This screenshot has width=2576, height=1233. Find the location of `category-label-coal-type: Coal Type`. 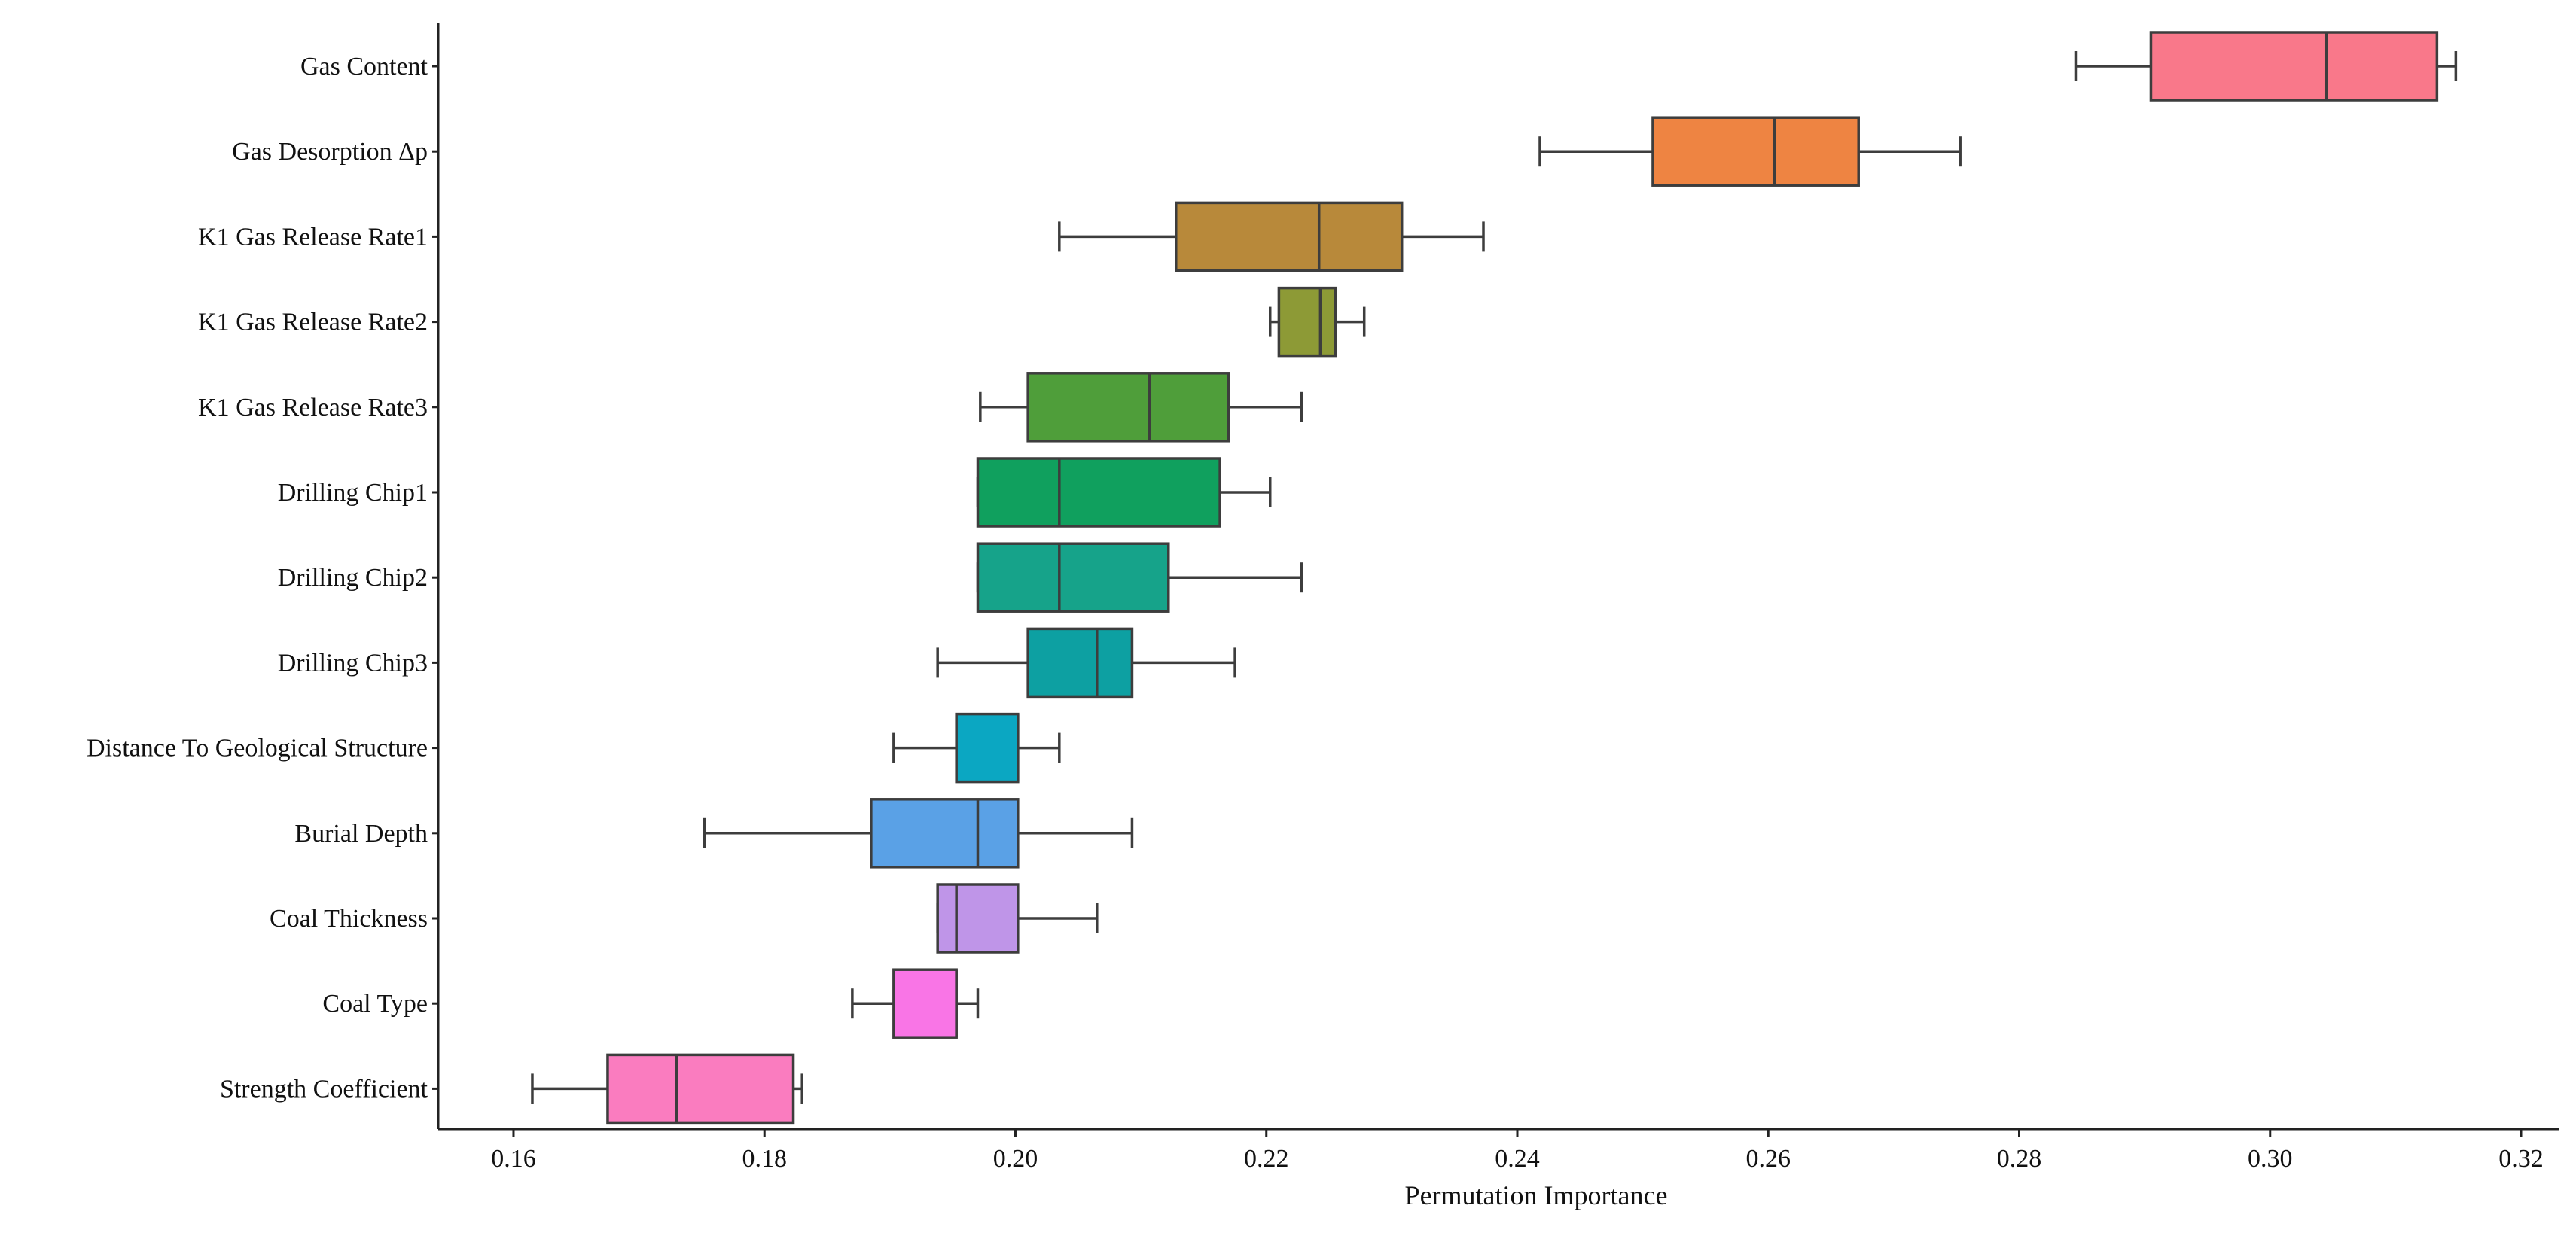

category-label-coal-type: Coal Type is located at coordinates (375, 1004).